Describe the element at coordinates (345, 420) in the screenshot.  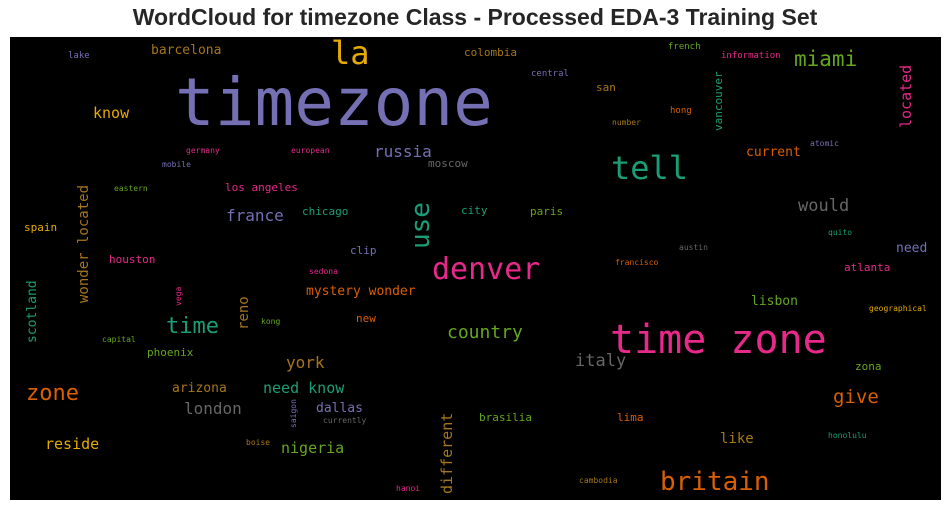
I see `word-currently: currently` at that location.